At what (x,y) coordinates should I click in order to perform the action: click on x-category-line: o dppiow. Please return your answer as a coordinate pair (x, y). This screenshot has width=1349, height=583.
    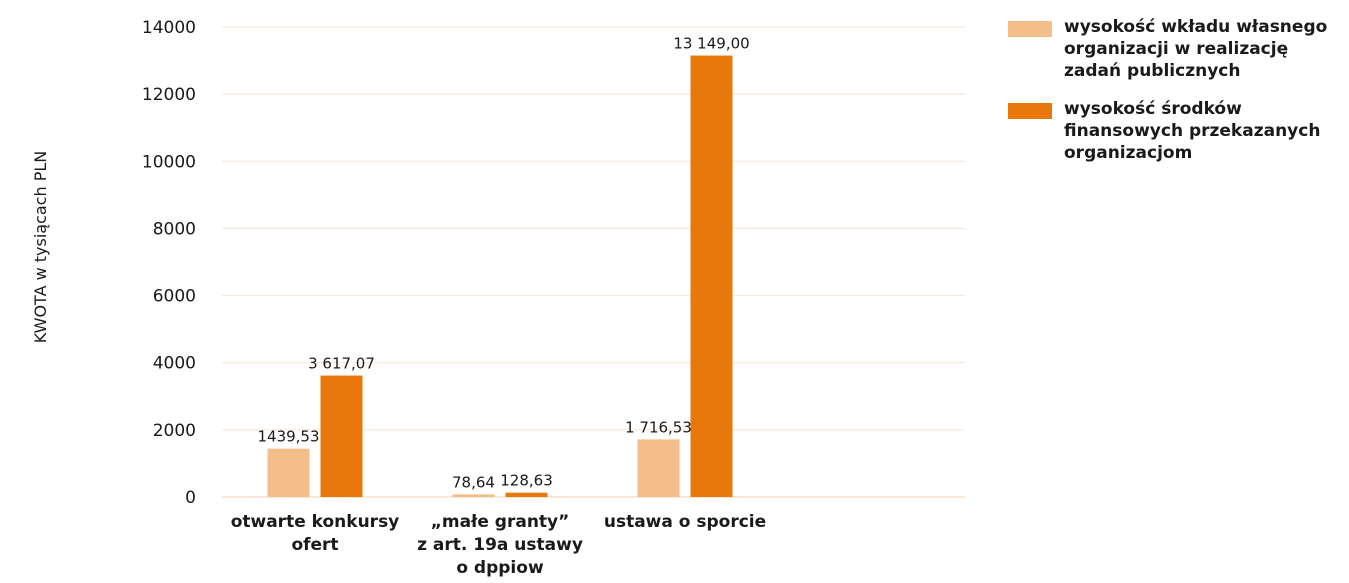
    Looking at the image, I should click on (500, 568).